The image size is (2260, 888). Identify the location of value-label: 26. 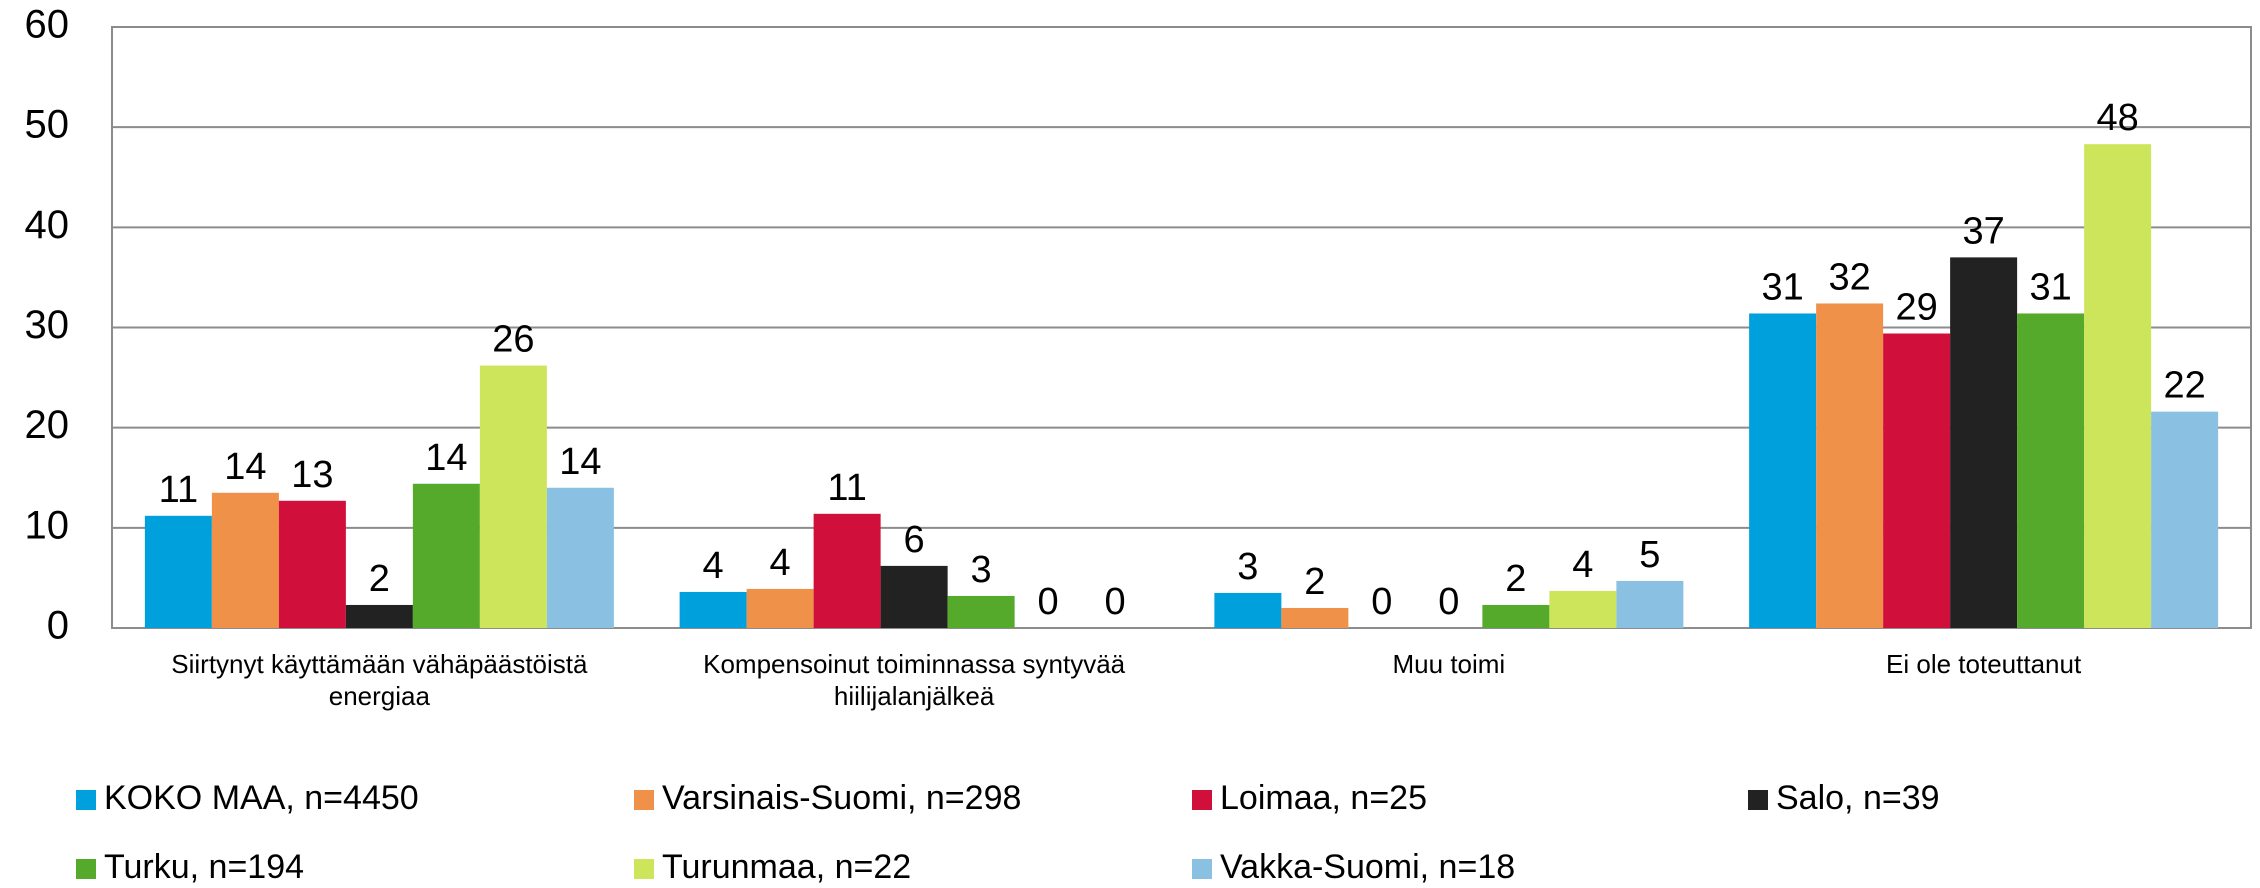
(513, 340).